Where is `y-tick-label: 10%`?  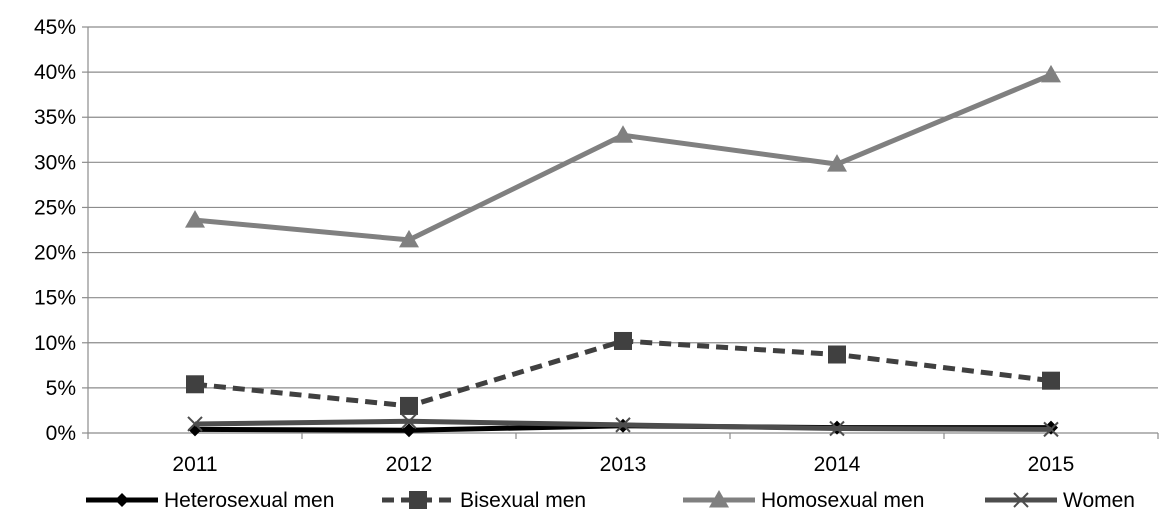 y-tick-label: 10% is located at coordinates (55, 343).